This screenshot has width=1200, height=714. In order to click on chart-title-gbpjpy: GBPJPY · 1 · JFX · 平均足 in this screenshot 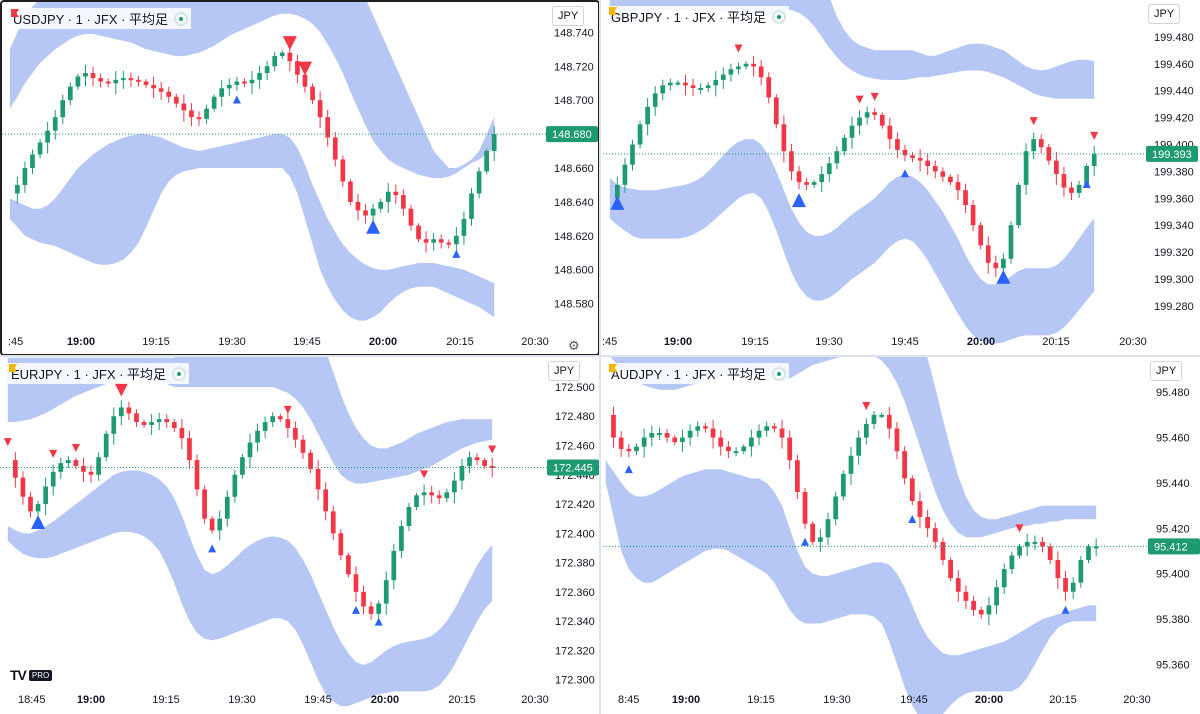, I will do `click(699, 16)`.